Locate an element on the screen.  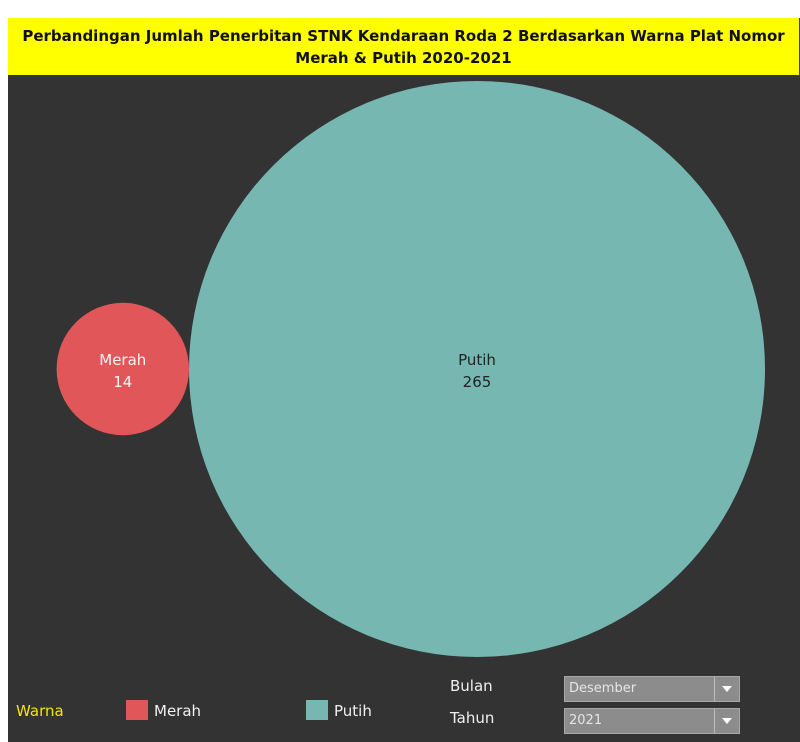
bulan-dropdown-value: Desember is located at coordinates (603, 688).